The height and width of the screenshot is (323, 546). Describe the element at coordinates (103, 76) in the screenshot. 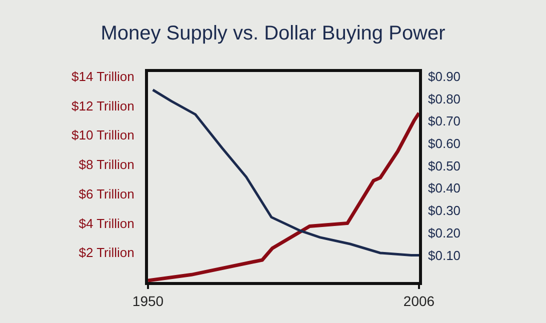

I see `y-tick-label: $14 Trillion` at that location.